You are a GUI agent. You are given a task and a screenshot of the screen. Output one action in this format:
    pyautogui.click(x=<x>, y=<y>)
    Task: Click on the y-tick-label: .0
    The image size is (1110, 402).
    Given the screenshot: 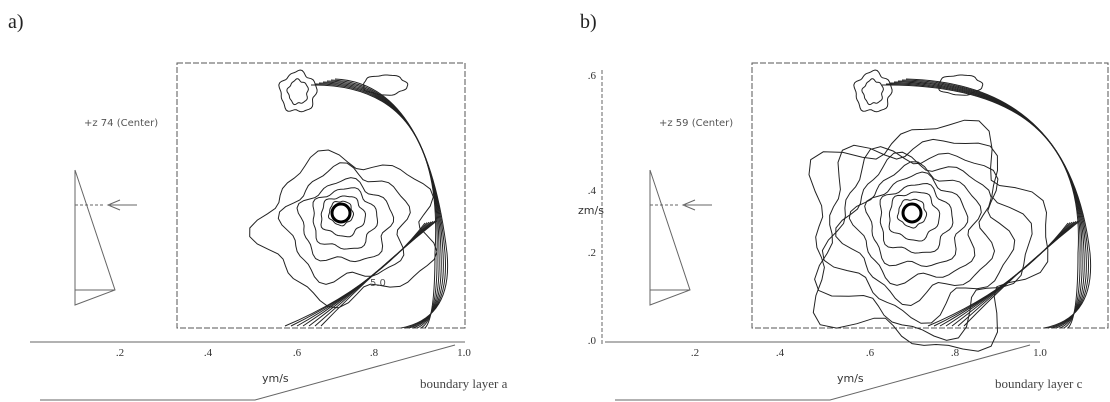 What is the action you would take?
    pyautogui.click(x=592, y=341)
    